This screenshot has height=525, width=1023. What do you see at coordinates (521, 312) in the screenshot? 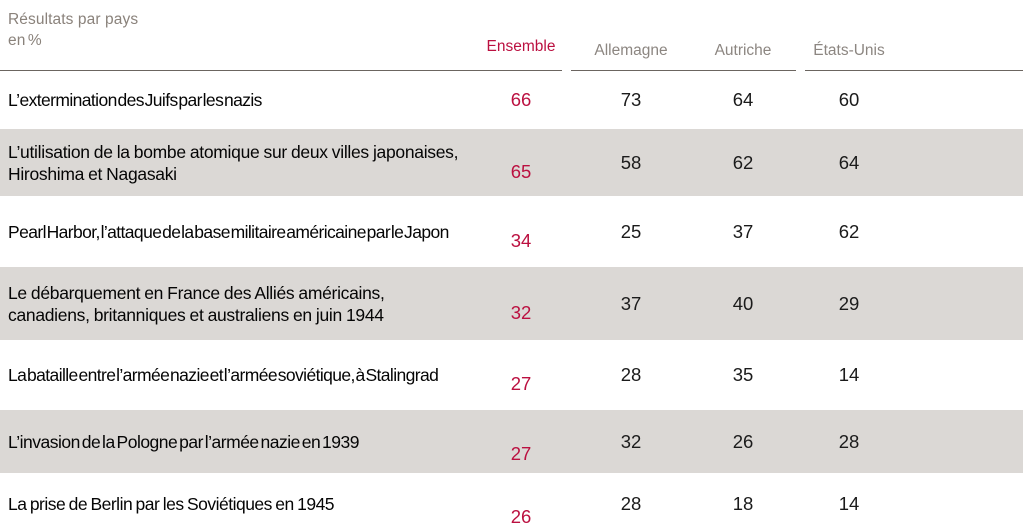
I see `cell-ensemble: 32` at bounding box center [521, 312].